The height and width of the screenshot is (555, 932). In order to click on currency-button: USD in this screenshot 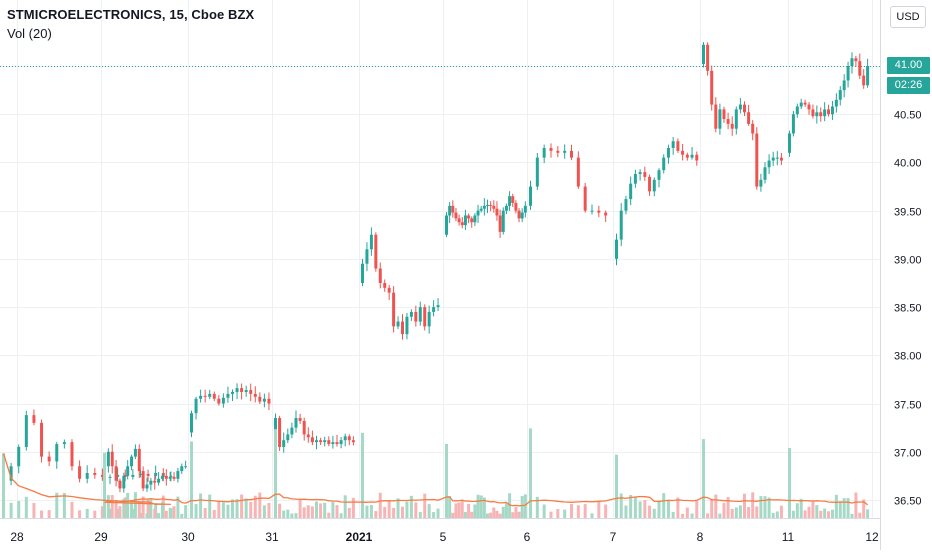, I will do `click(908, 17)`.